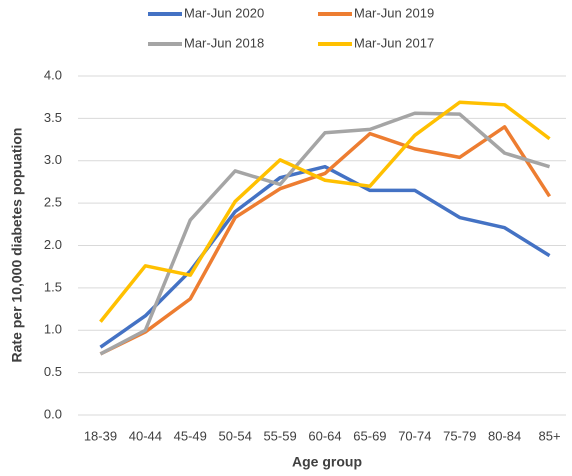  I want to click on x-tick-label: 55-59, so click(279, 435).